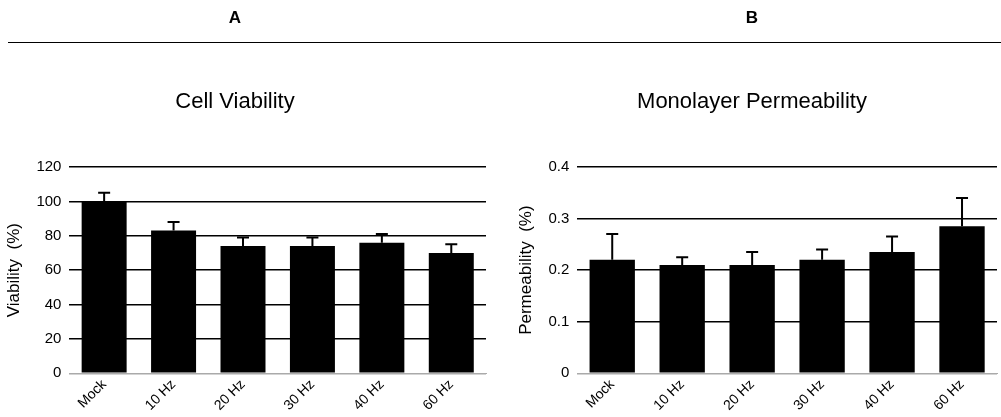 The image size is (1001, 417). I want to click on text: B, so click(752, 18).